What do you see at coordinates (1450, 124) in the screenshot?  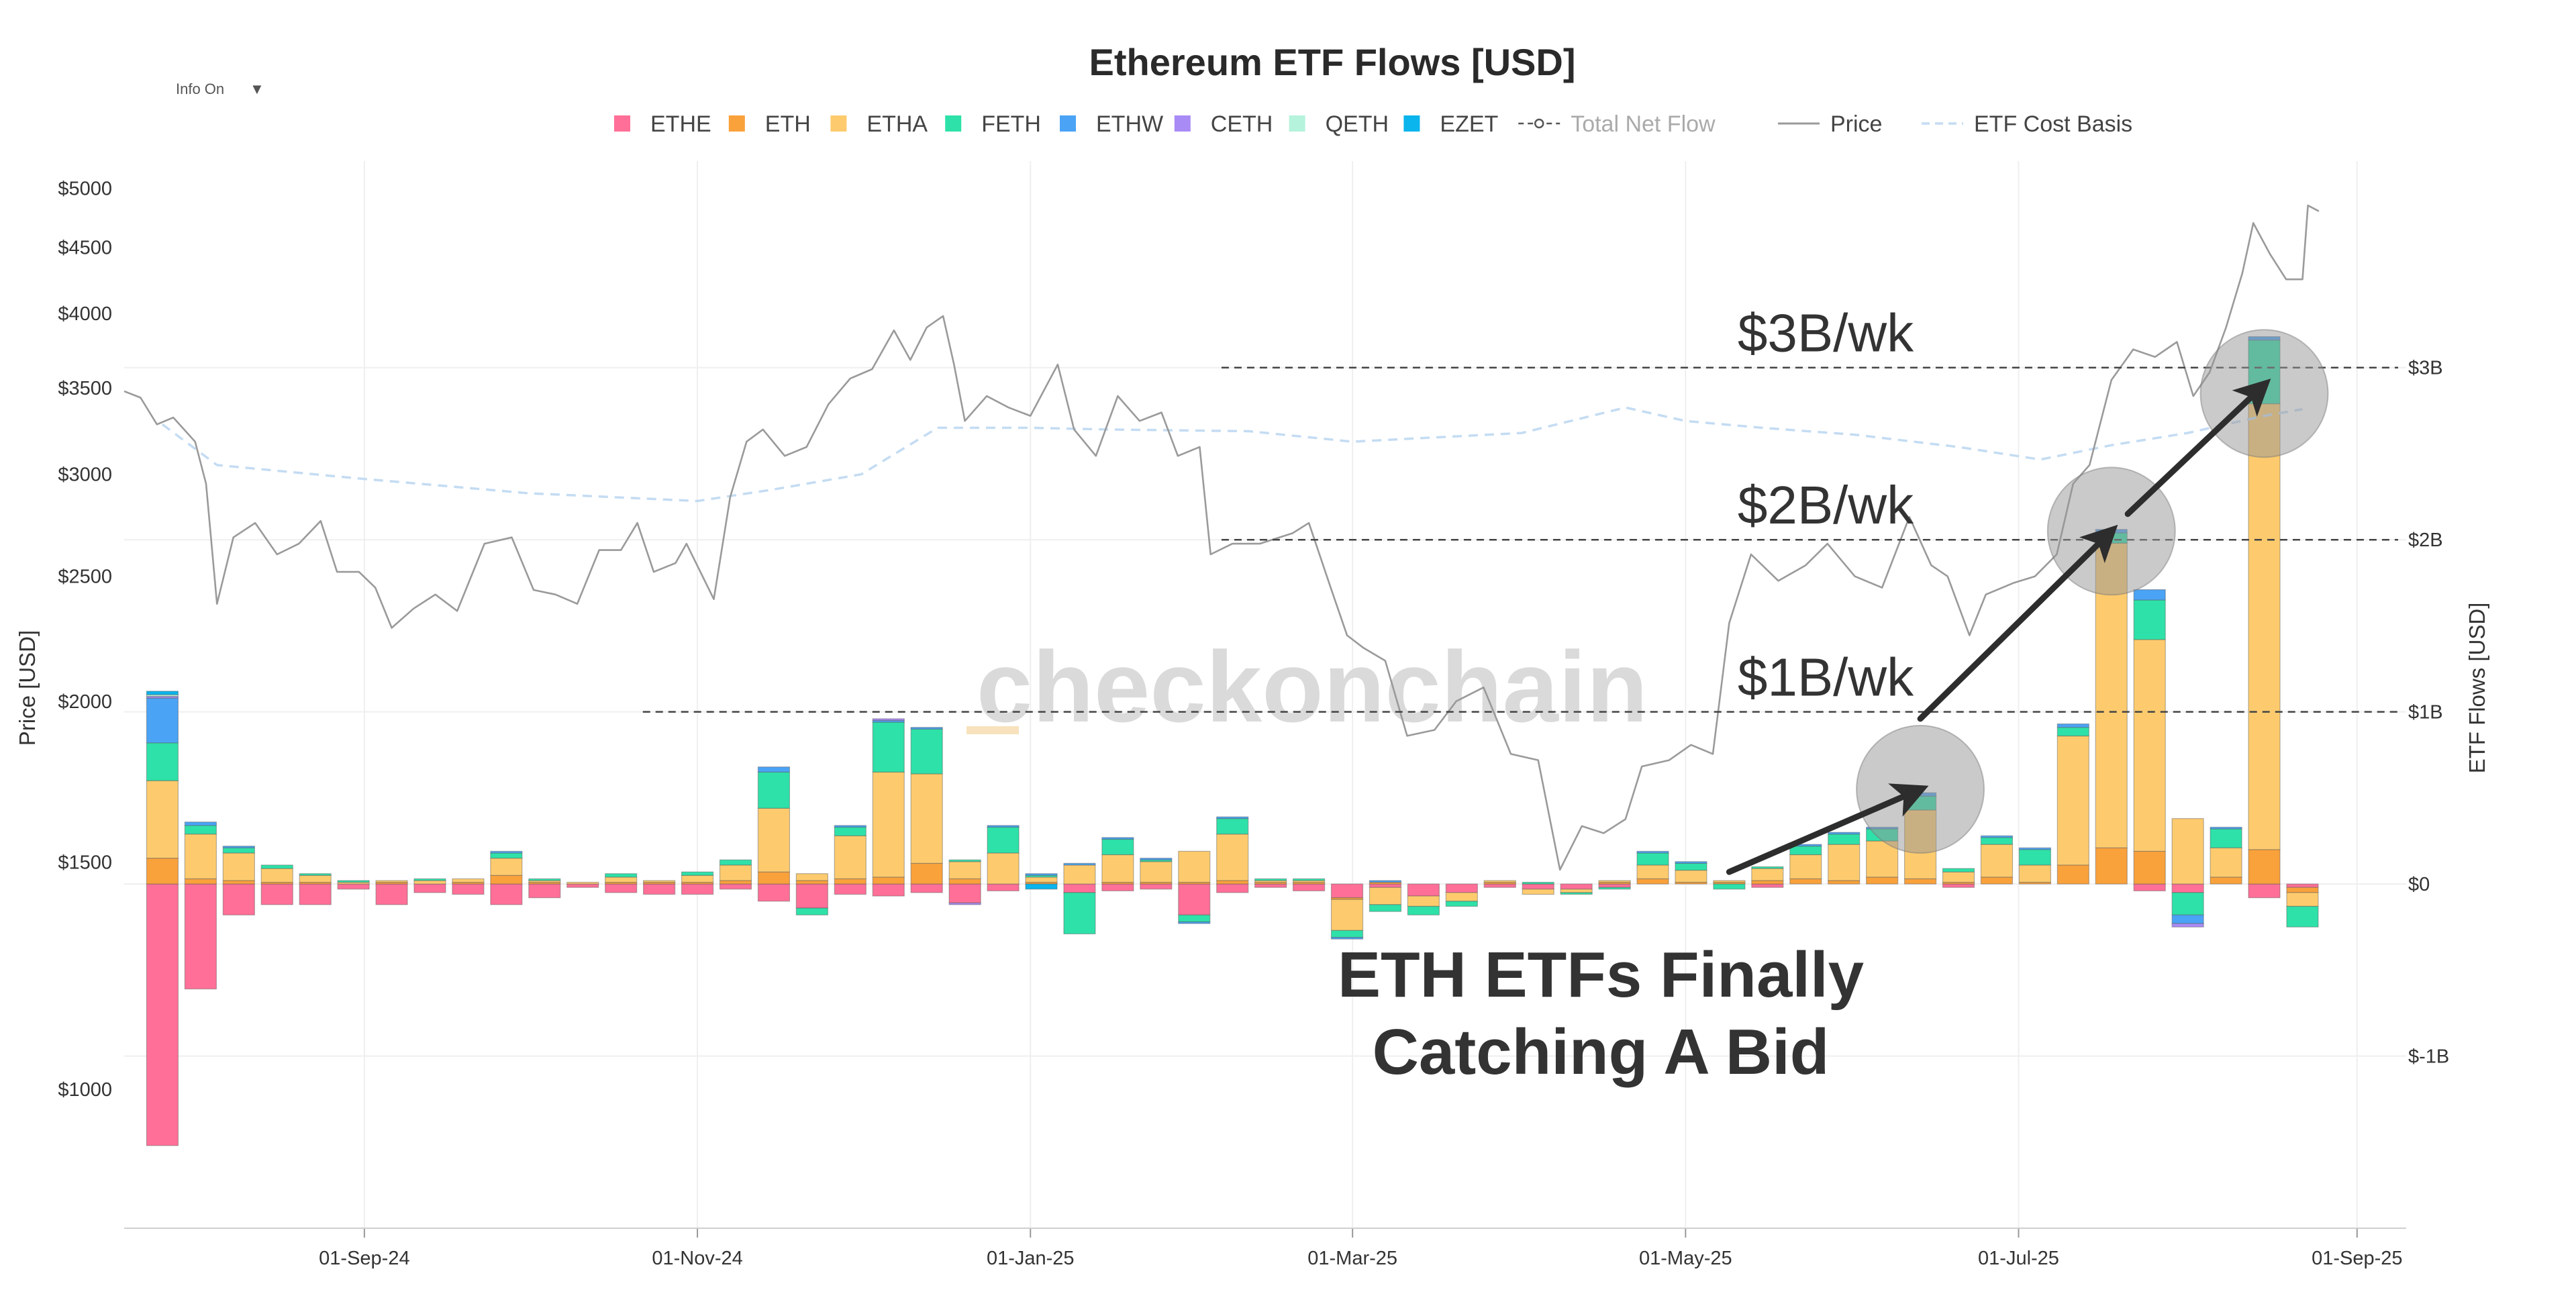 I see `legend-item-ezet: EZET` at bounding box center [1450, 124].